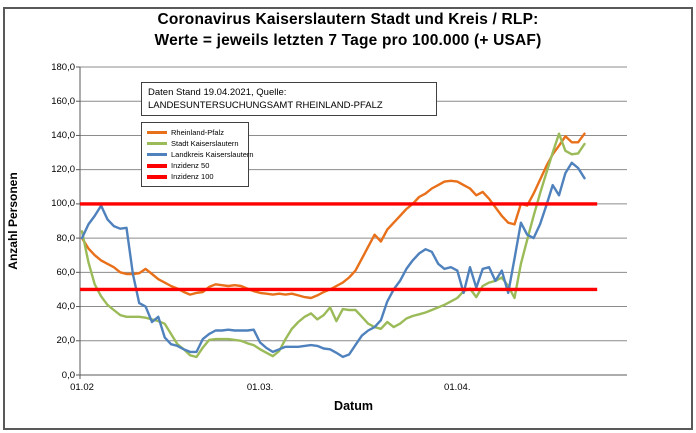 Image resolution: width=696 pixels, height=433 pixels. I want to click on legend-label: Rheinland-Pfalz, so click(197, 132).